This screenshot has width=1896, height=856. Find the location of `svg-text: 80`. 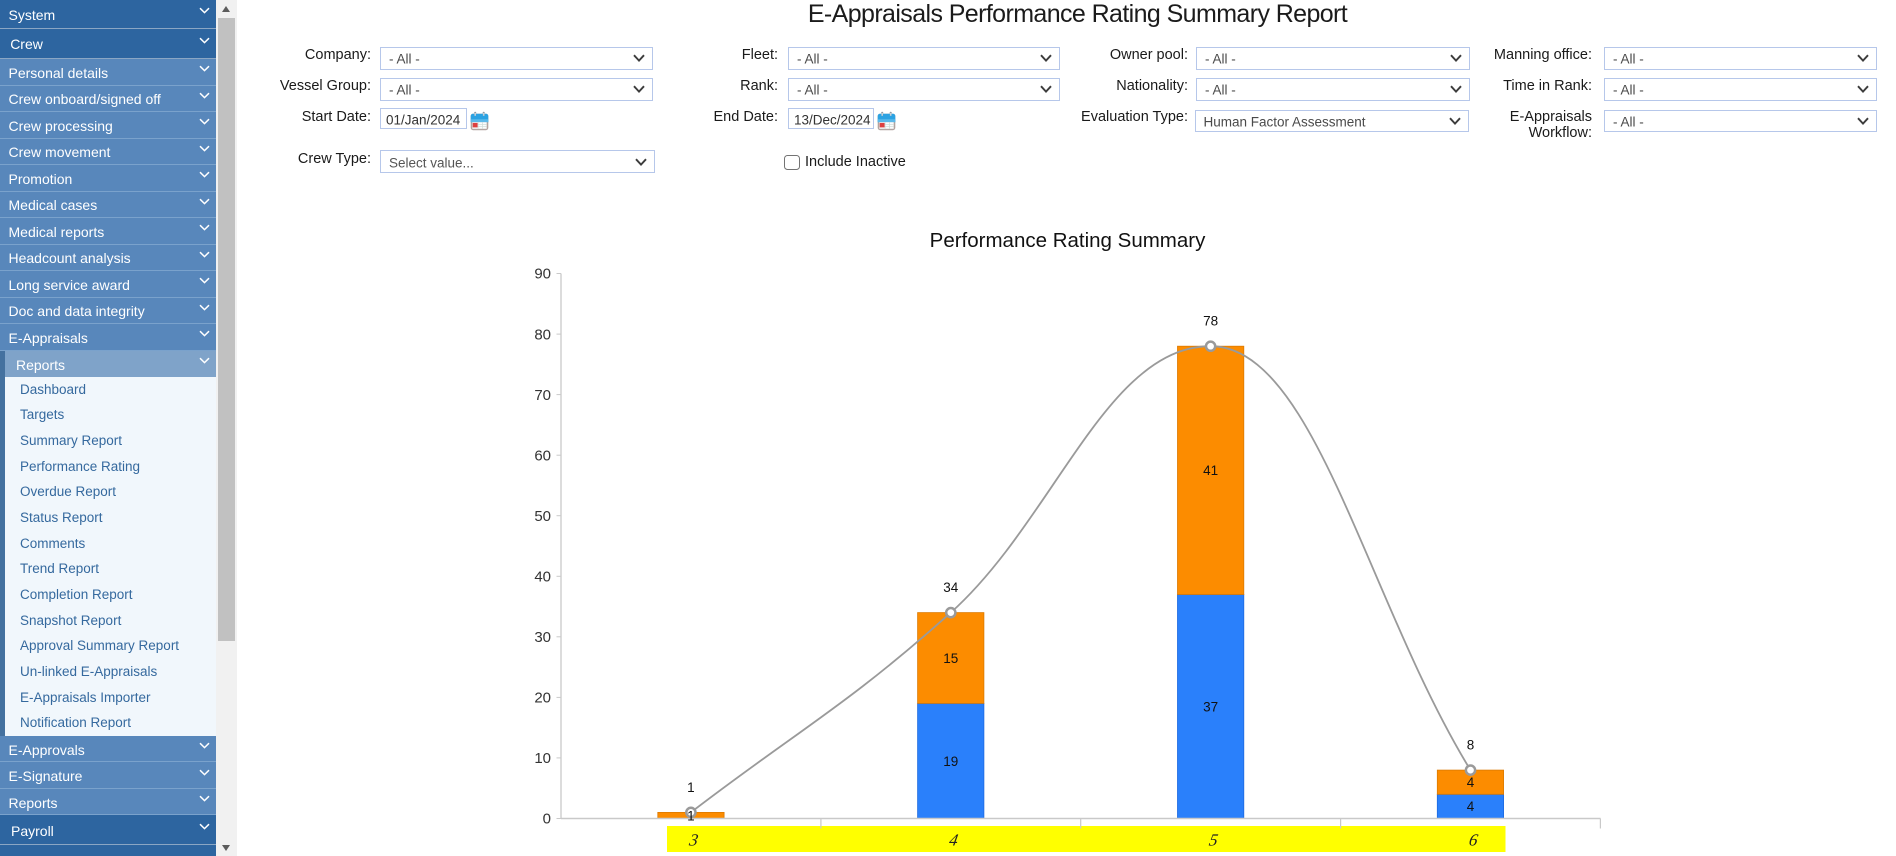

svg-text: 80 is located at coordinates (542, 334).